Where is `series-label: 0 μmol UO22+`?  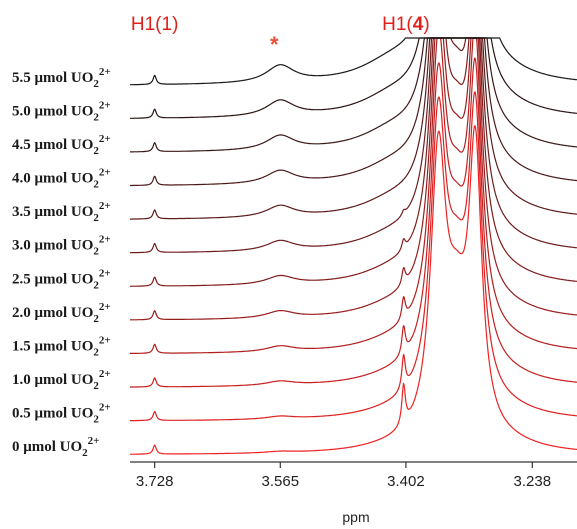 series-label: 0 μmol UO22+ is located at coordinates (55, 447).